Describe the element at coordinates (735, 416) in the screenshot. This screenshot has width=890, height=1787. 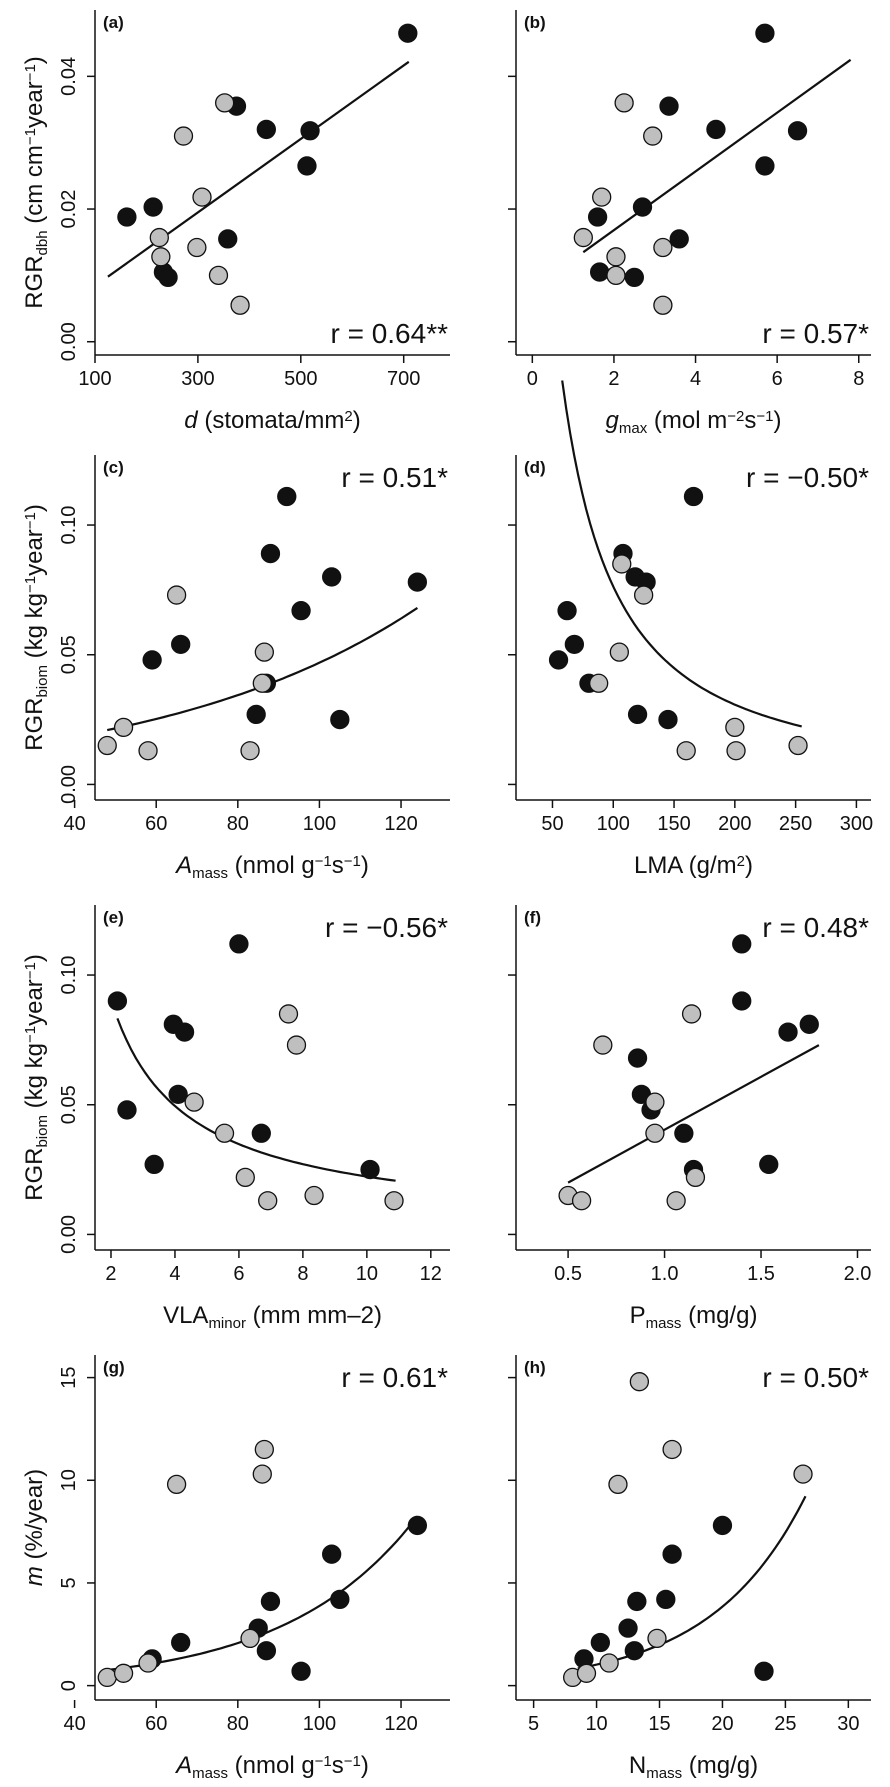
I see `label-part: −2` at that location.